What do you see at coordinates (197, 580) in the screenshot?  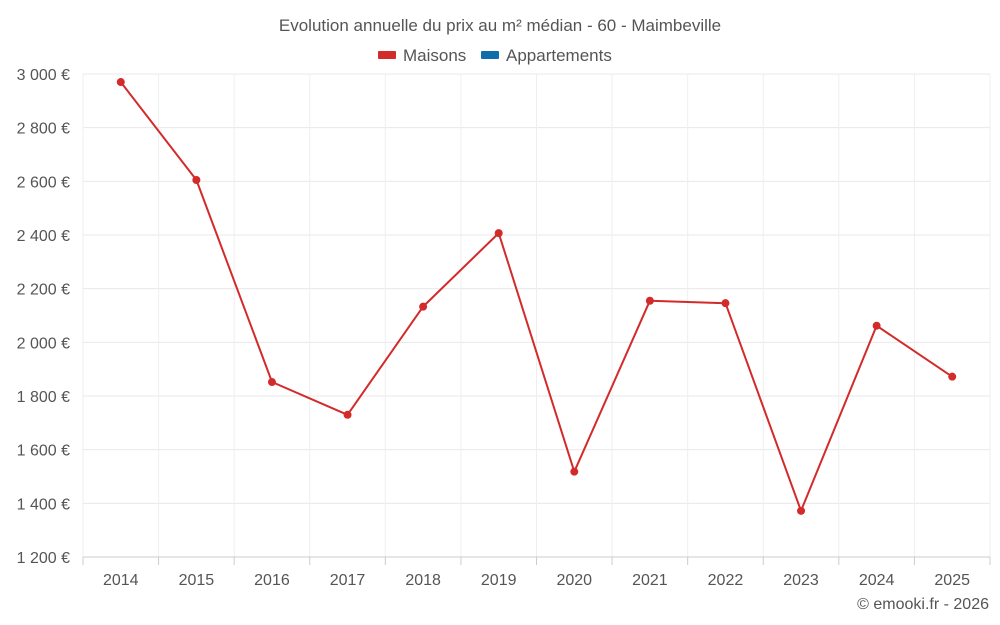 I see `x-tick-label: 2015` at bounding box center [197, 580].